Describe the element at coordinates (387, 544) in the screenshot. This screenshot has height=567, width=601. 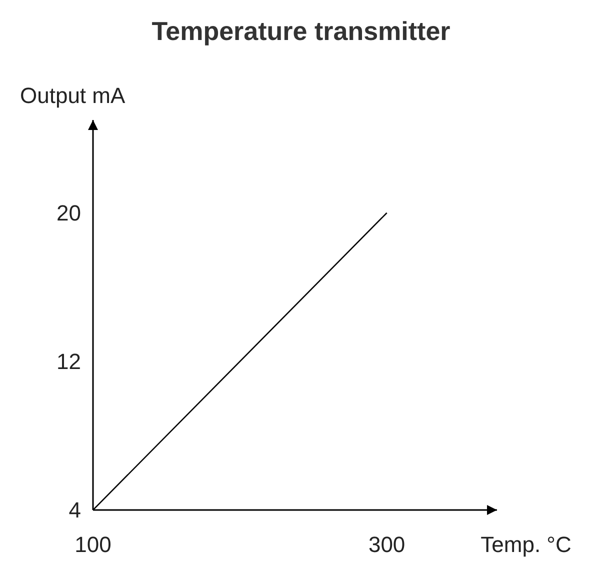
I see `x-tick-label: 300` at that location.